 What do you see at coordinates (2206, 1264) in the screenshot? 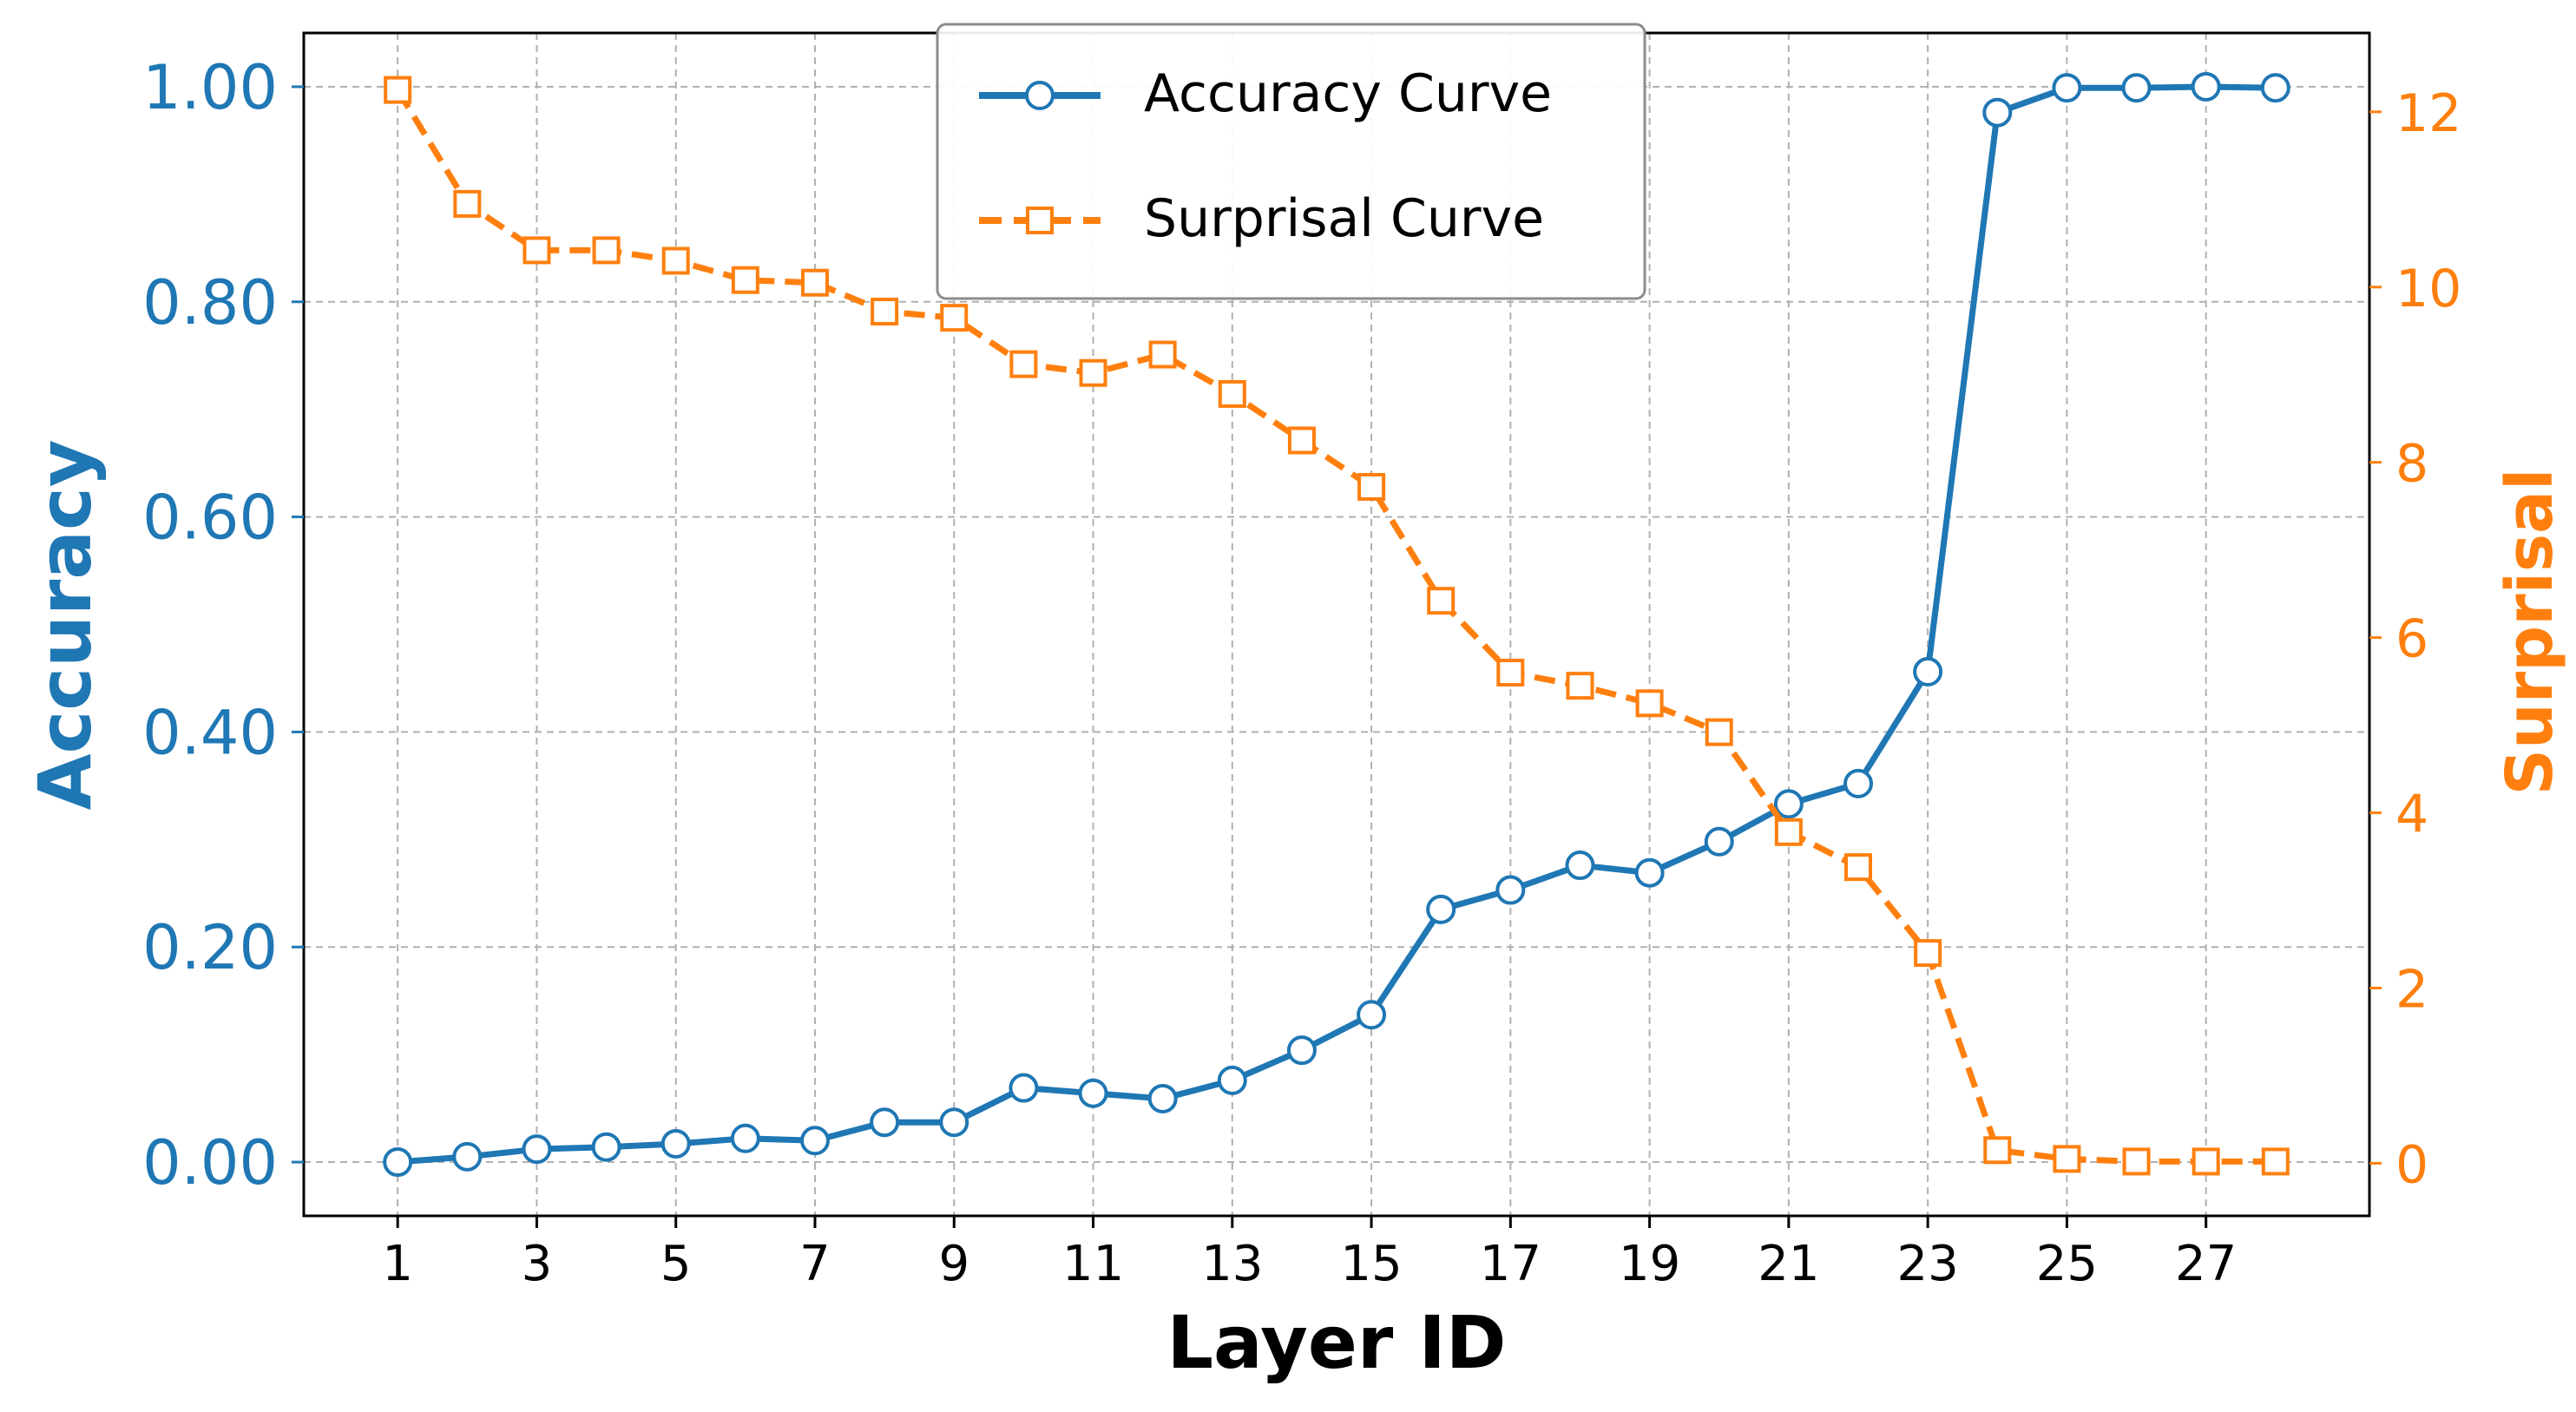
I see `x-tick-label: 27` at bounding box center [2206, 1264].